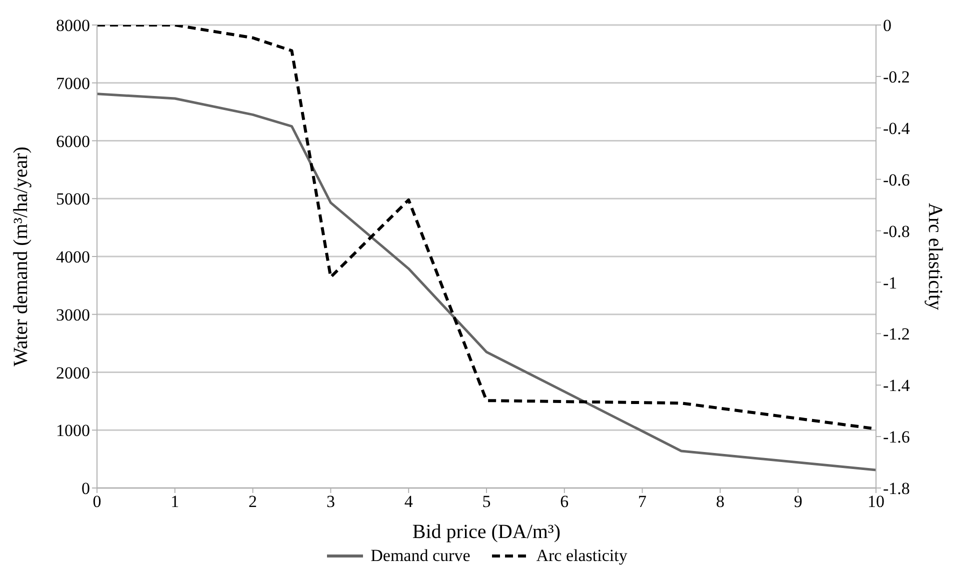  What do you see at coordinates (720, 502) in the screenshot?
I see `x-tick-label: 8` at bounding box center [720, 502].